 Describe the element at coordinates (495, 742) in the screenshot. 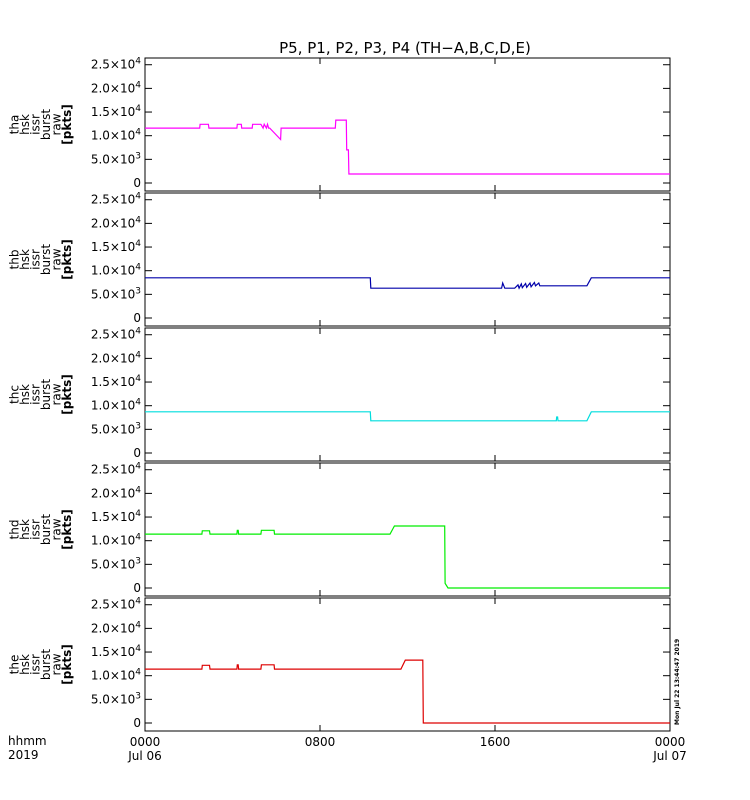

I see `x-tick-label: 1600` at that location.